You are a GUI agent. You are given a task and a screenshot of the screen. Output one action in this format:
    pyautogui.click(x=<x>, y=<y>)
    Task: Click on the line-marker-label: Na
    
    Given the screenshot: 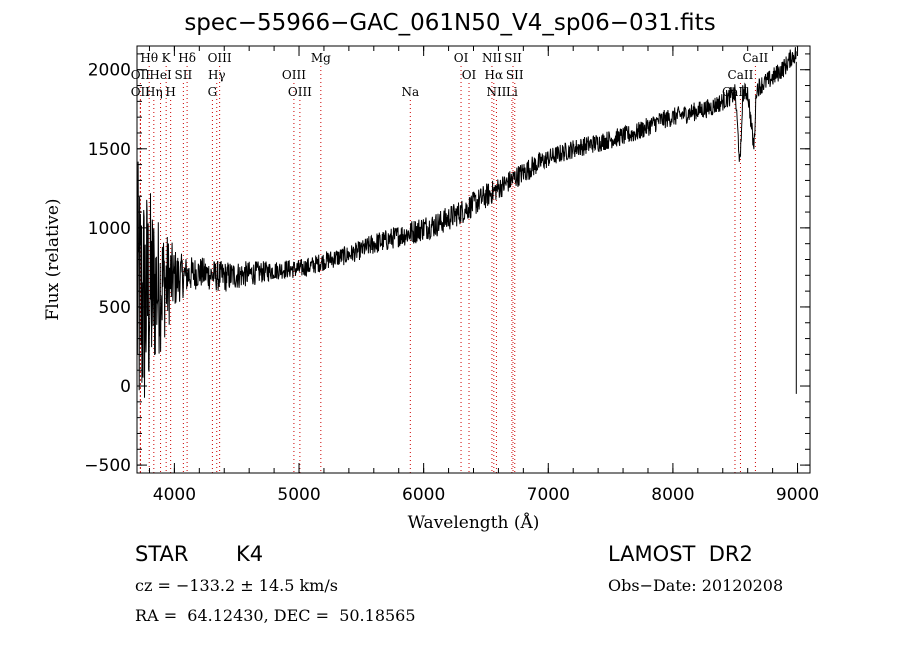 What is the action you would take?
    pyautogui.click(x=410, y=92)
    